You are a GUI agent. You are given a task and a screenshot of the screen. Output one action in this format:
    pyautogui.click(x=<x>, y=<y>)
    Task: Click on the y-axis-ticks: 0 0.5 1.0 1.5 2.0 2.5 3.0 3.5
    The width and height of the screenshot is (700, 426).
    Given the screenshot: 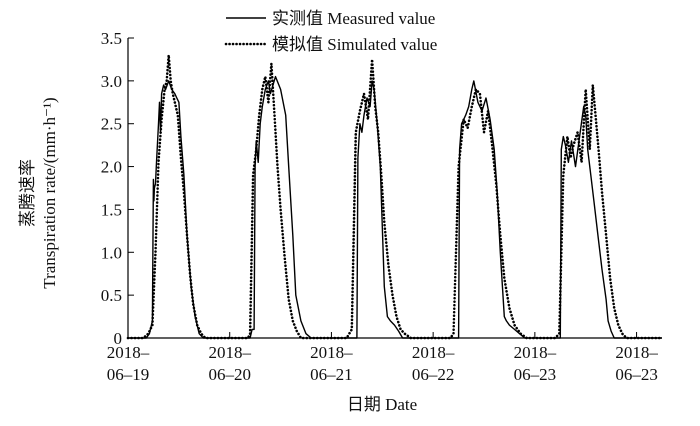 What is the action you would take?
    pyautogui.click(x=117, y=188)
    